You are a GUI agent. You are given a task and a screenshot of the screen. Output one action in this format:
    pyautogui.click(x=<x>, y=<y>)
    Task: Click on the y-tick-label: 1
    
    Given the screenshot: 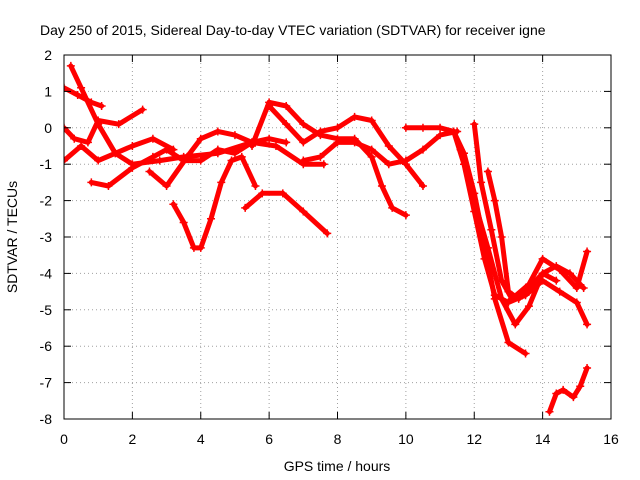 What is the action you would take?
    pyautogui.click(x=48, y=91)
    